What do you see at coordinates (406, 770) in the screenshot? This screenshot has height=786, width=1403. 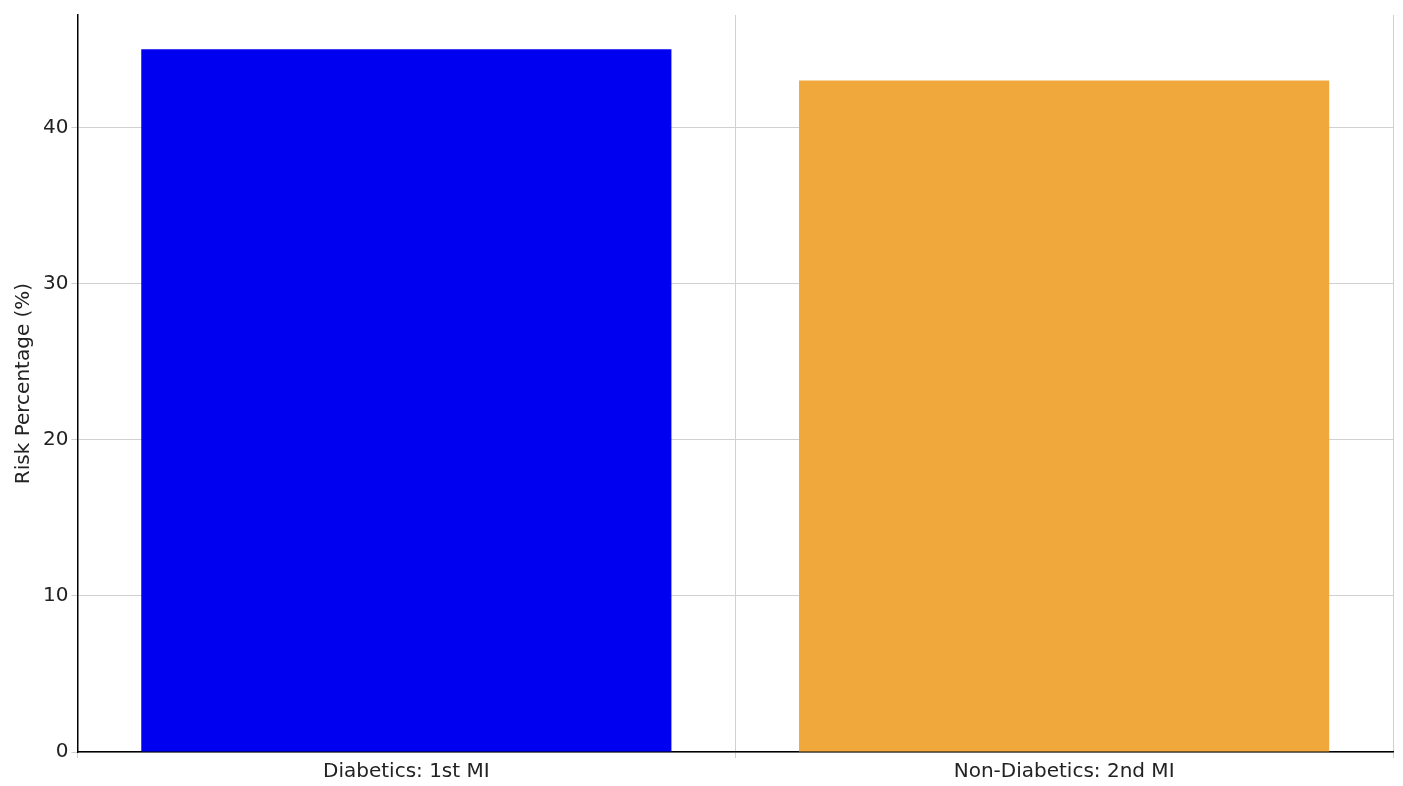 I see `x-tick-label: Diabetics: 1st MI` at bounding box center [406, 770].